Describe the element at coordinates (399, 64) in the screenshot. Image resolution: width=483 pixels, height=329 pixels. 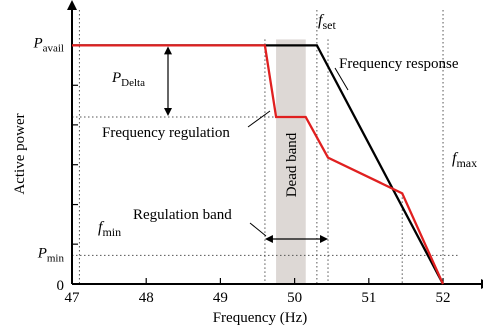
I see `frequency-response-label: Frequency response` at that location.